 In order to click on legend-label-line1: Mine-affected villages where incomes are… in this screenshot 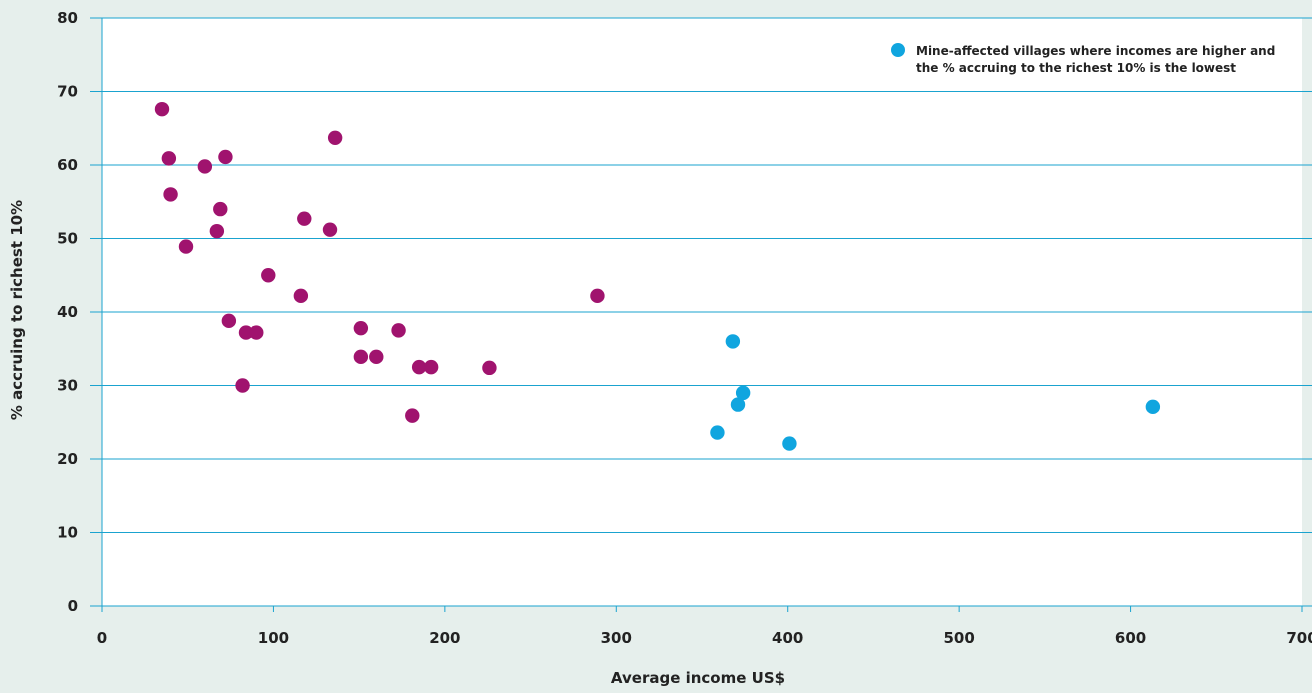, I will do `click(1095, 51)`.